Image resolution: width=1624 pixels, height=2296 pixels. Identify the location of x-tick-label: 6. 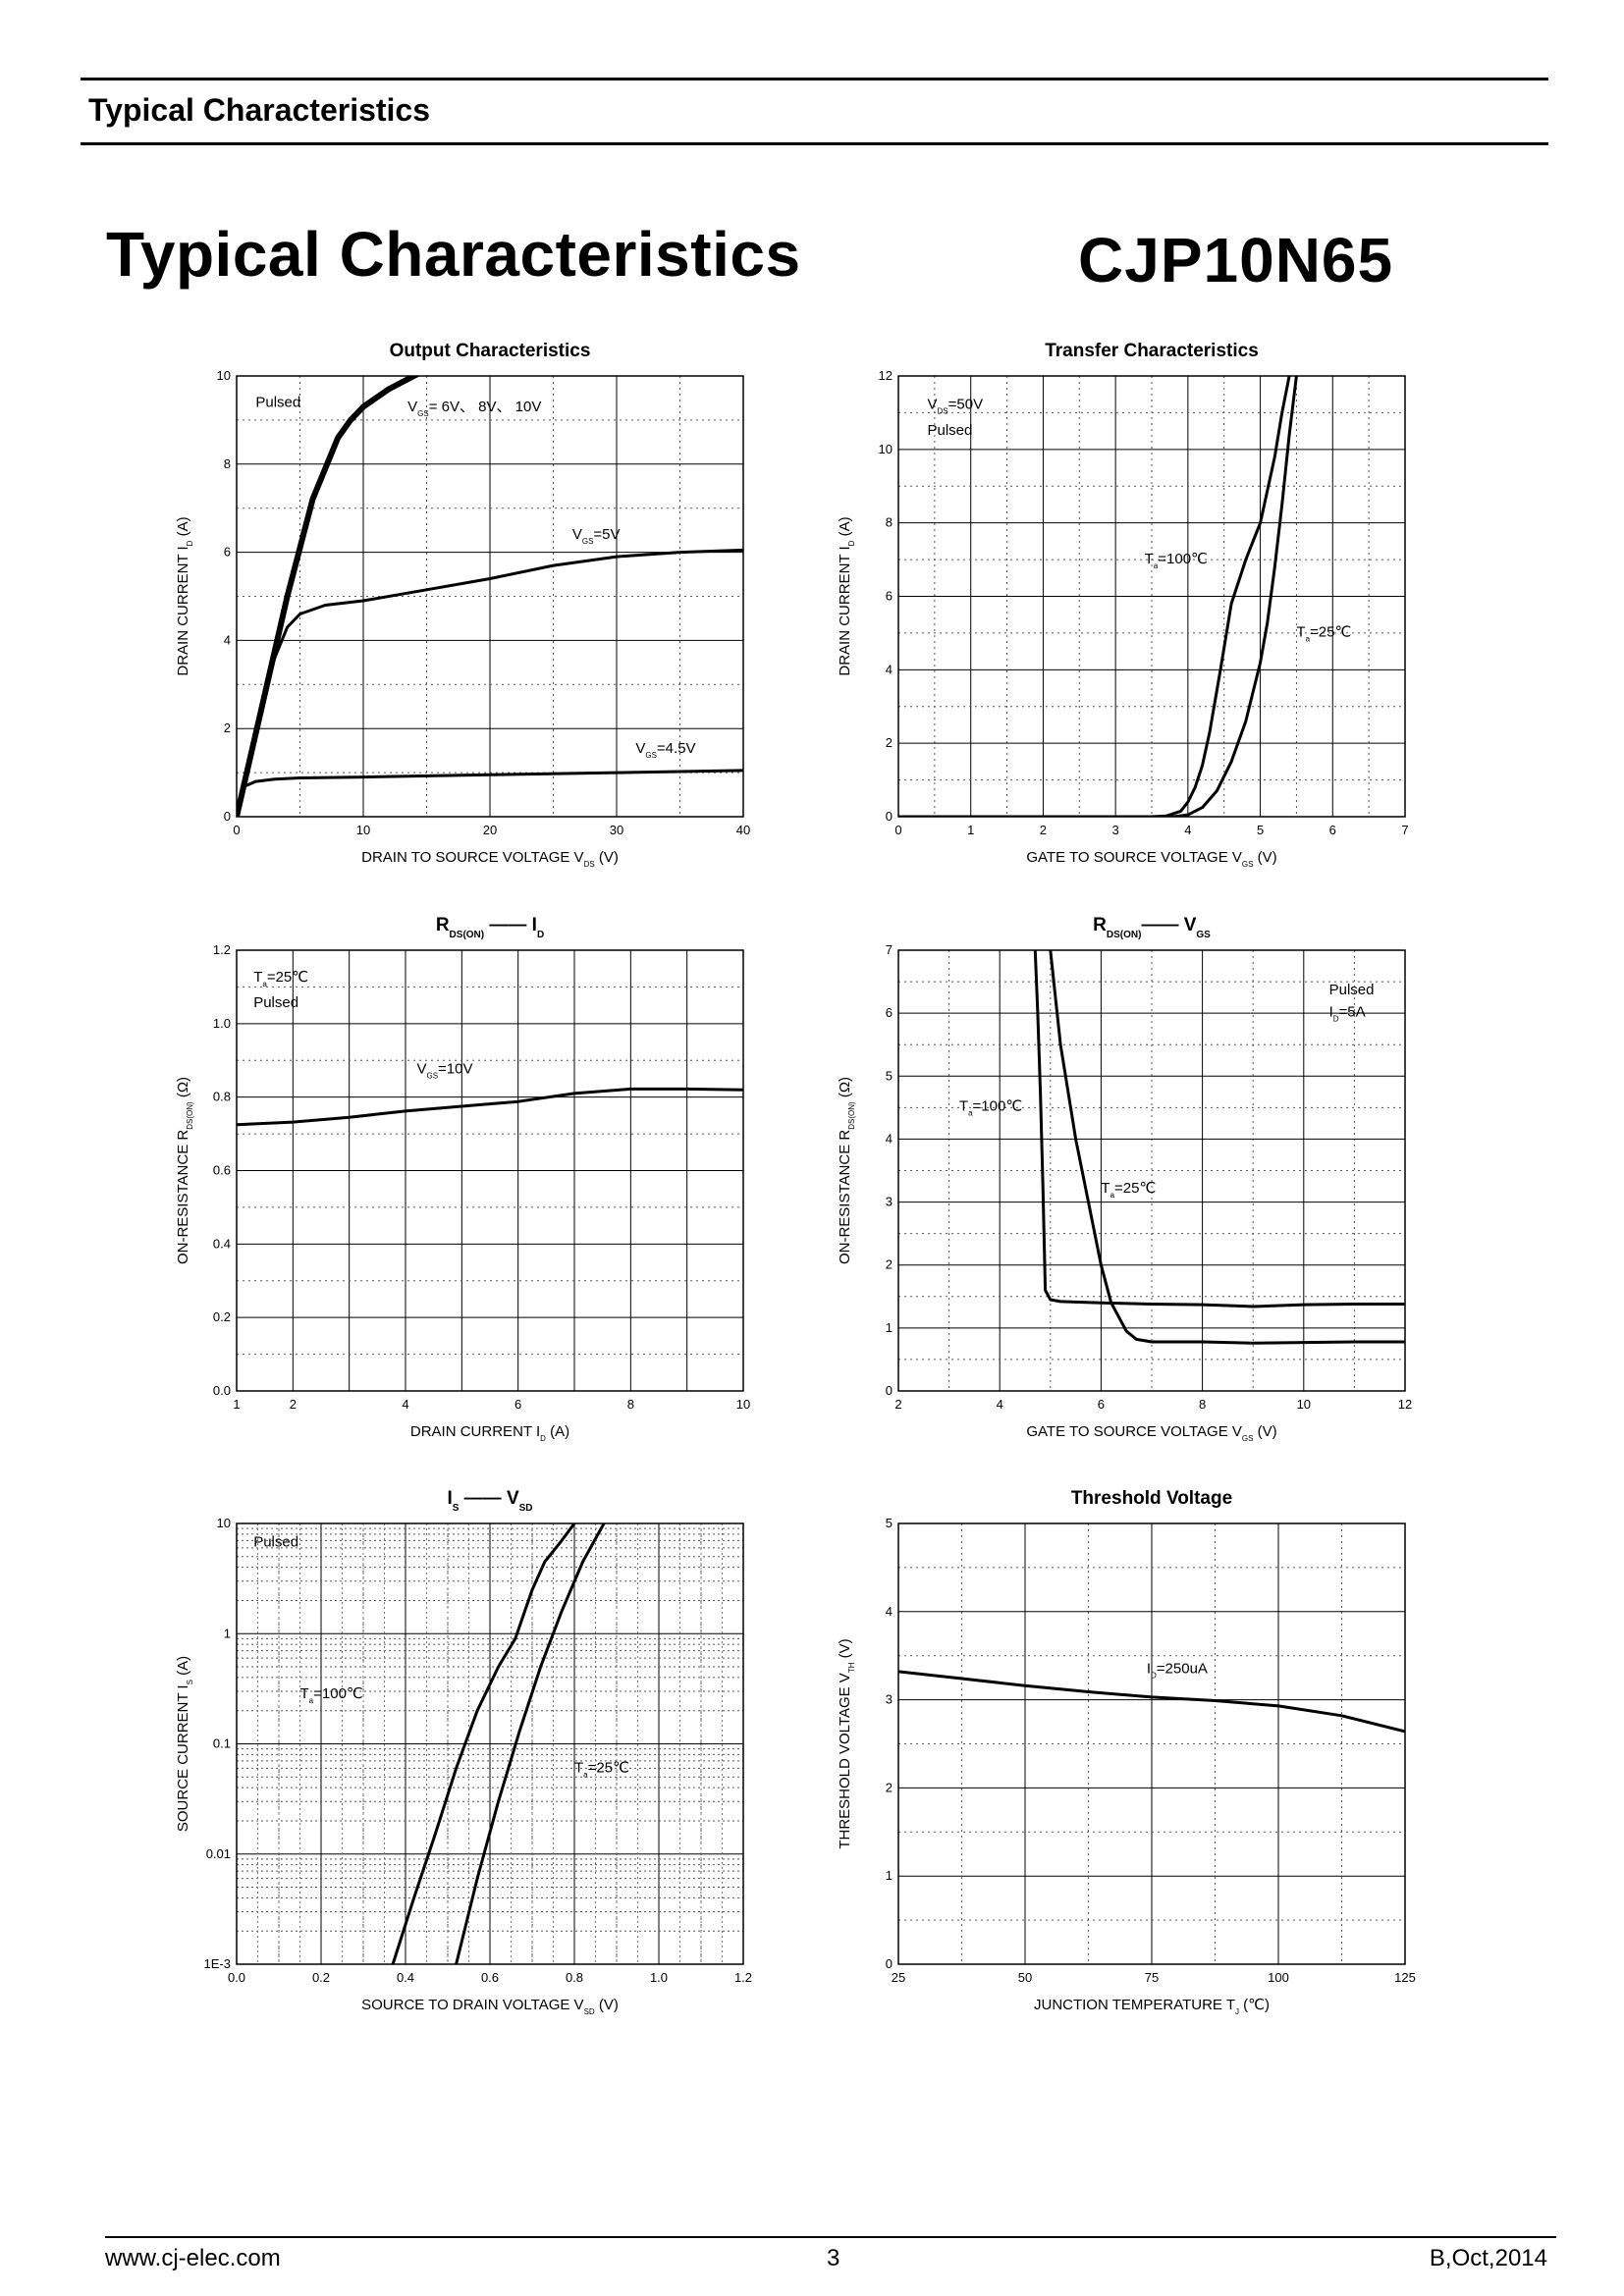
(1332, 830).